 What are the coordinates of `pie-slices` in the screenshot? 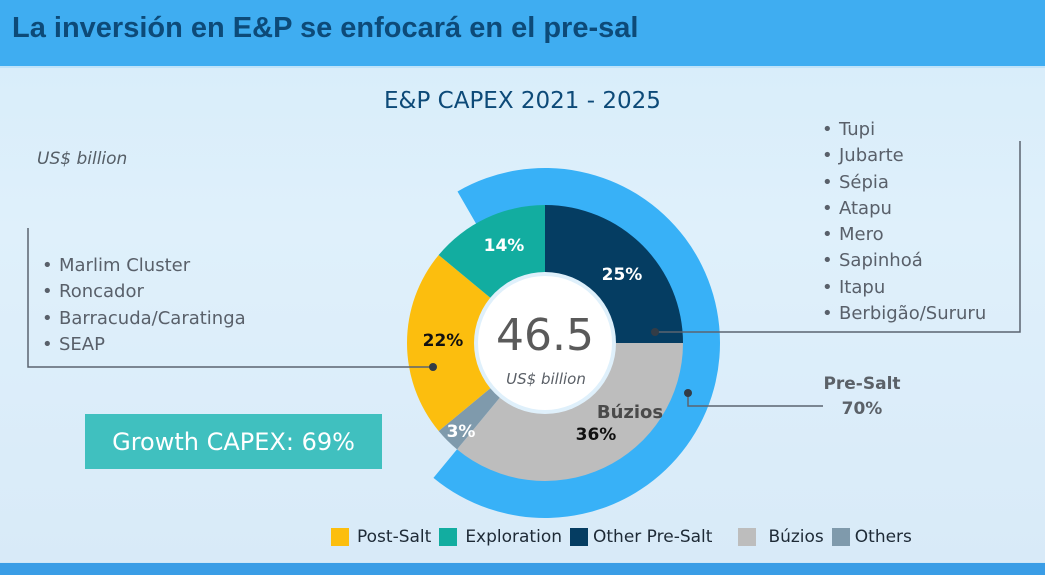 It's located at (544, 343).